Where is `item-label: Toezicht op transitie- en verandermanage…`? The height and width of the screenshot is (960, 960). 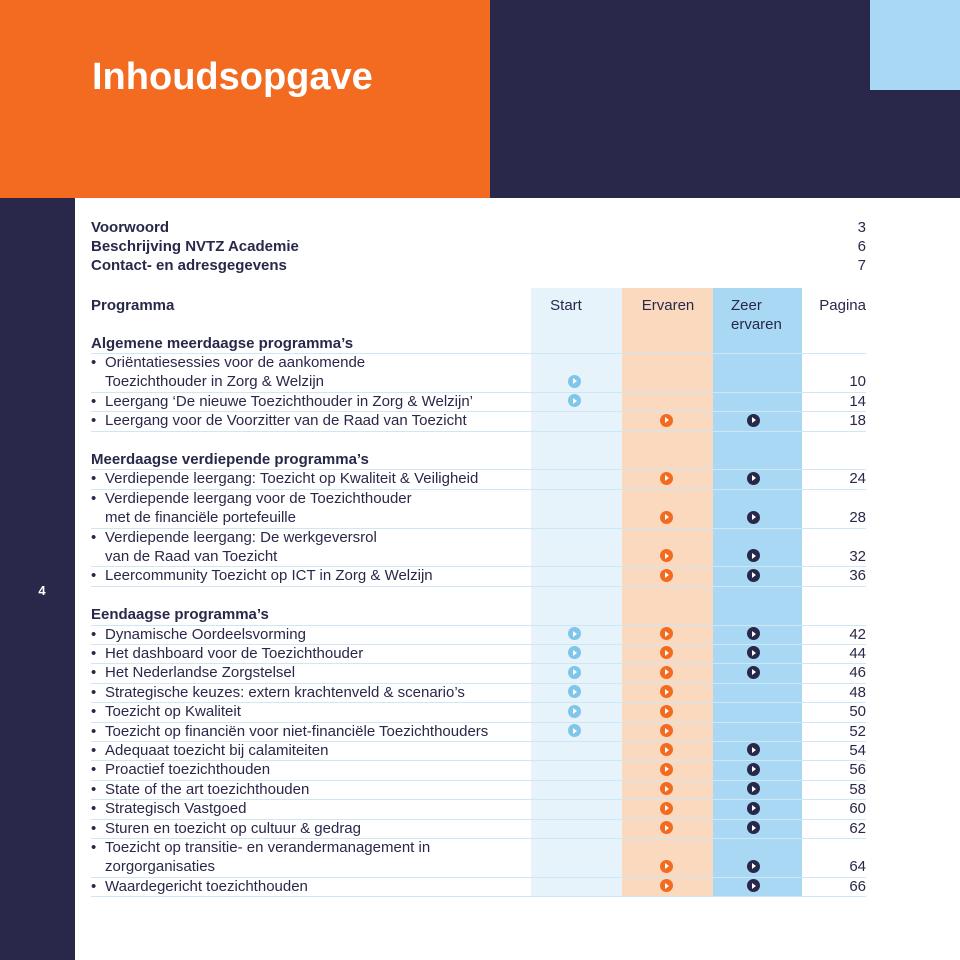 item-label: Toezicht op transitie- en verandermanage… is located at coordinates (268, 847).